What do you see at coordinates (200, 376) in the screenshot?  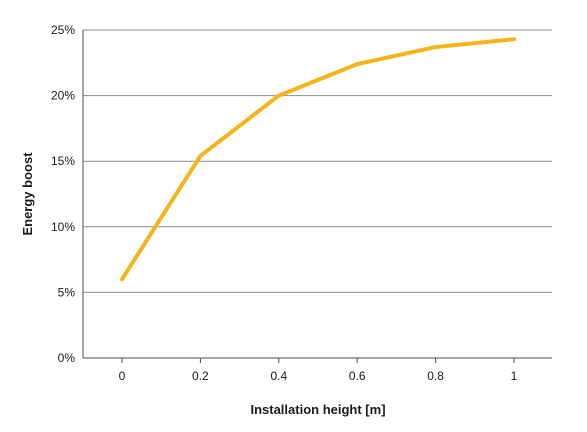 I see `x-tick-label: 0.2` at bounding box center [200, 376].